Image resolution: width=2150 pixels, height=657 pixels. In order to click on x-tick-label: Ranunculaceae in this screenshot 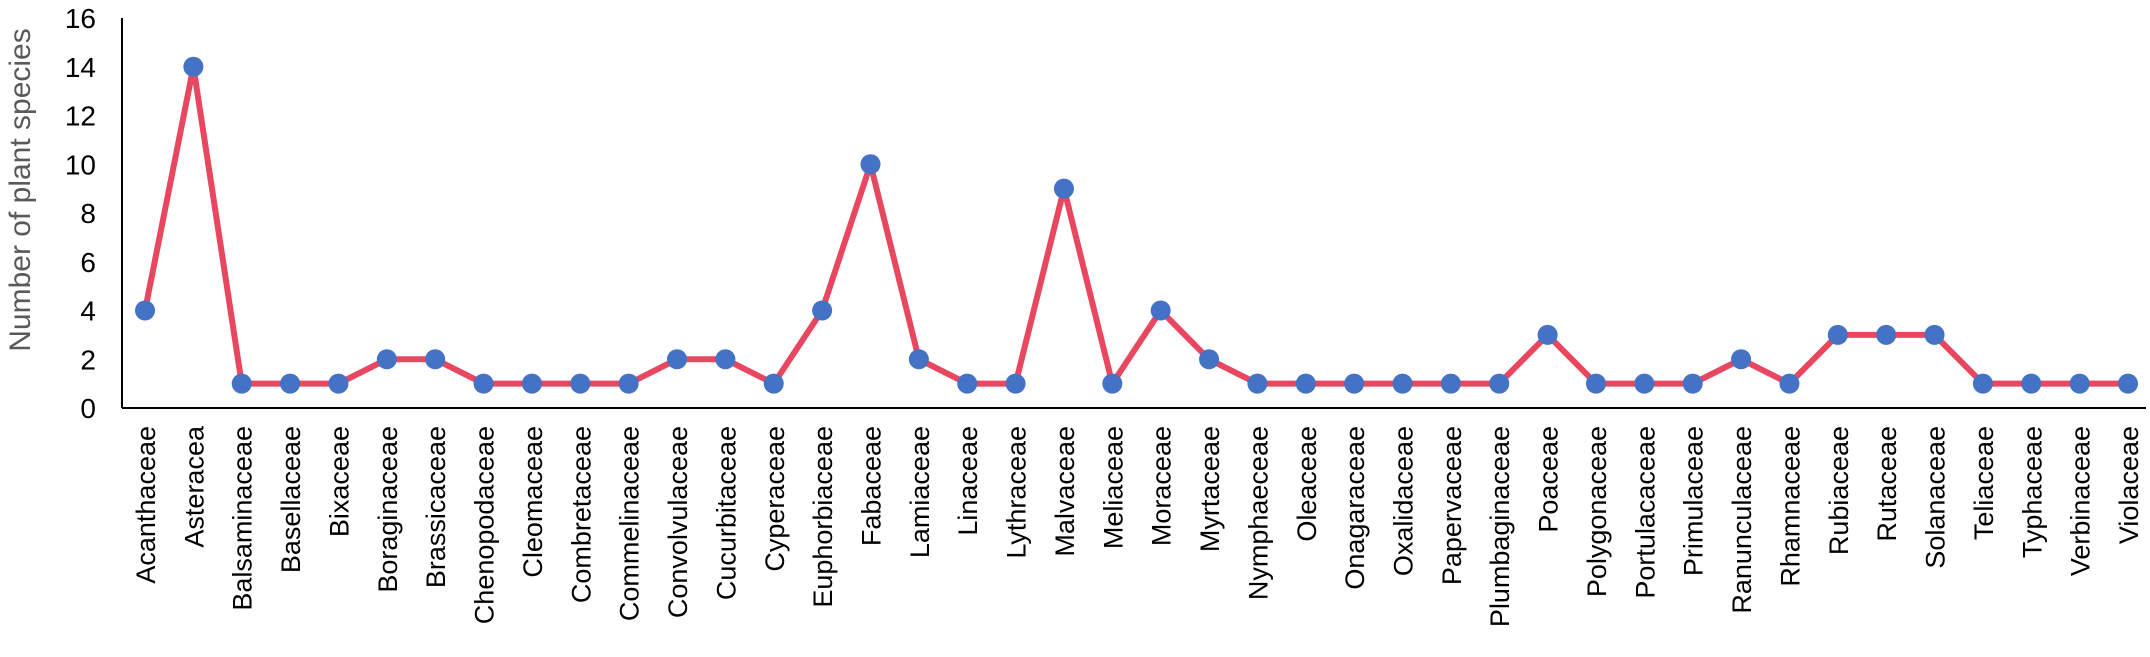, I will do `click(1742, 520)`.